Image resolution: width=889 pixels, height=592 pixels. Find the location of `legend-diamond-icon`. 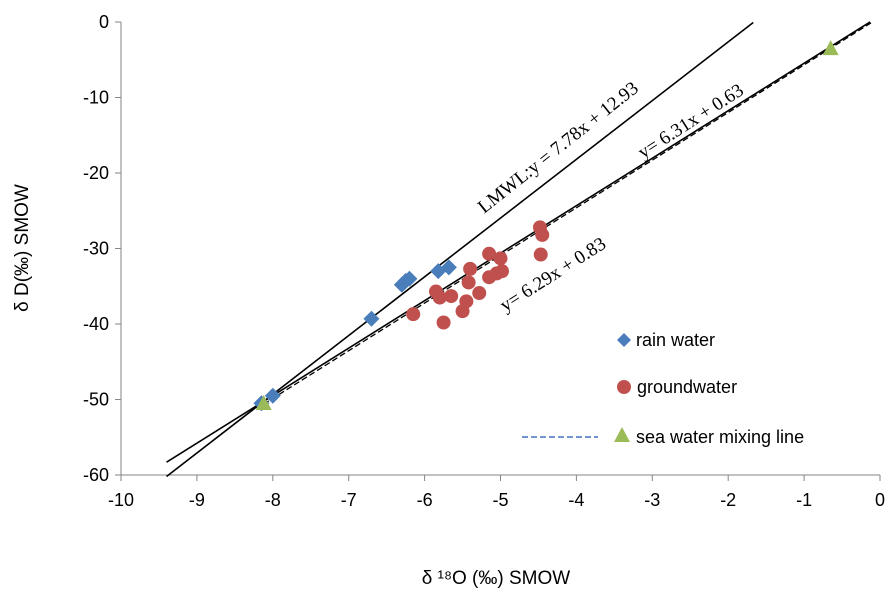

legend-diamond-icon is located at coordinates (624, 340).